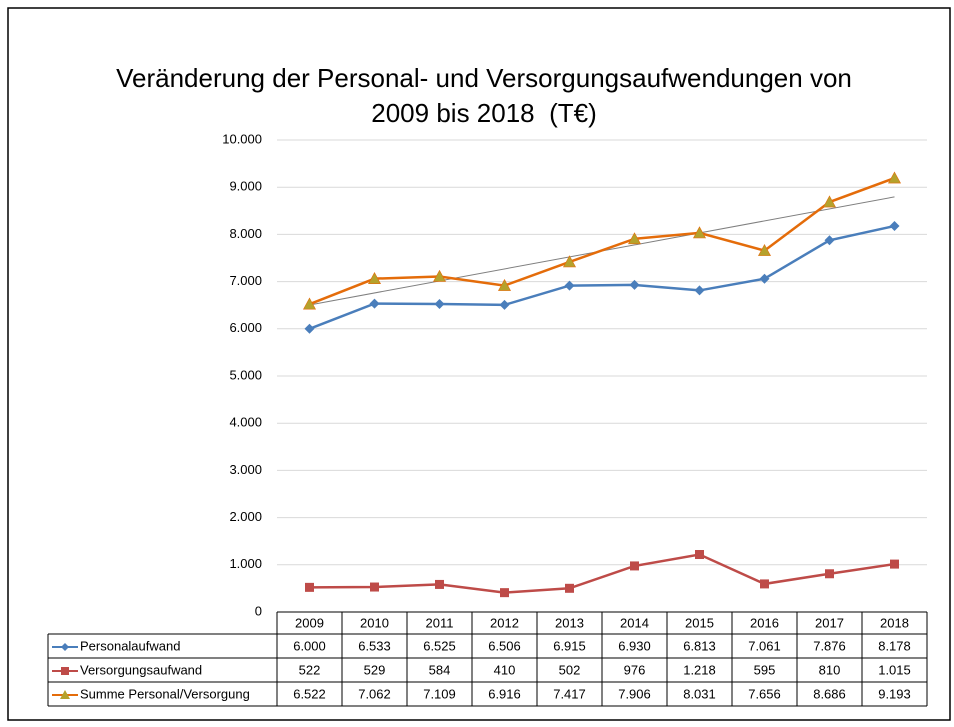 This screenshot has width=954, height=727. I want to click on table-value: 7.656, so click(764, 693).